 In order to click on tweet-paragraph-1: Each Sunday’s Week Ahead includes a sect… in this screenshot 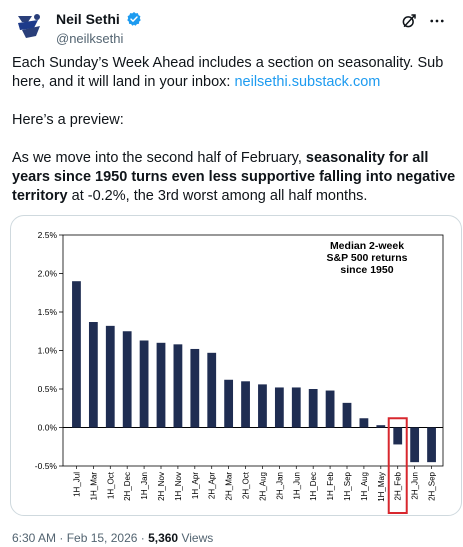, I will do `click(235, 73)`.